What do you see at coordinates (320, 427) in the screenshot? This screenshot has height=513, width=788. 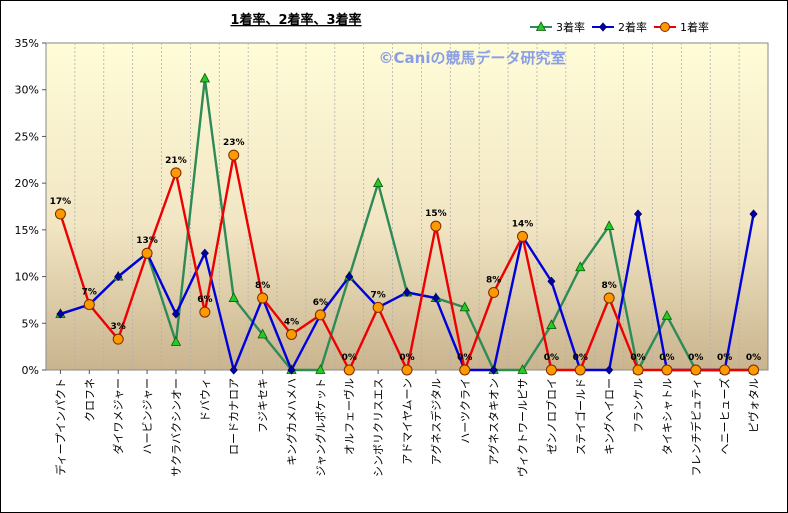 I see `x-tick-label: ジャングルポケット` at bounding box center [320, 427].